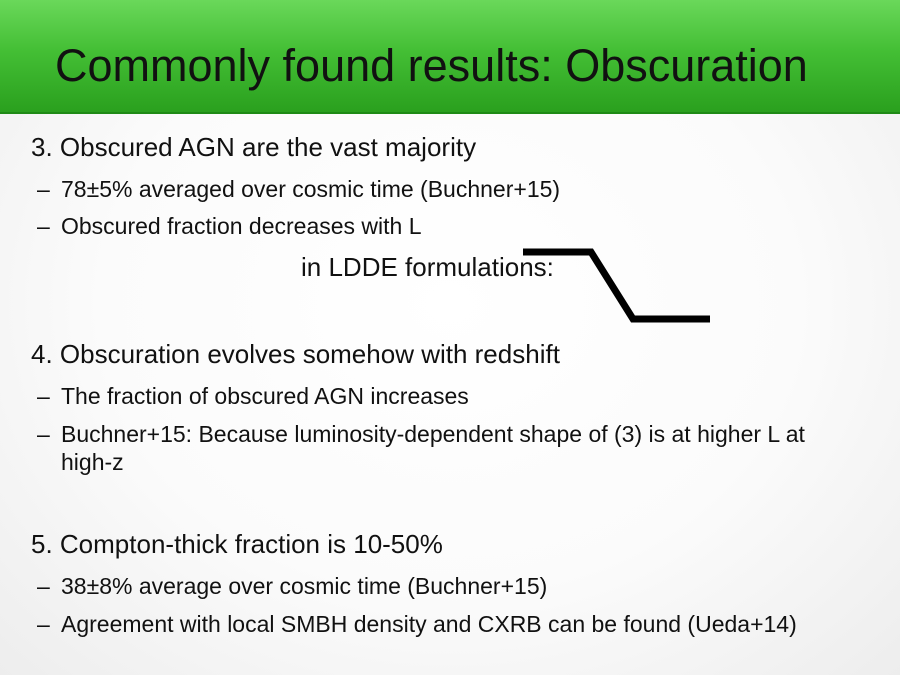  What do you see at coordinates (237, 544) in the screenshot?
I see `section-heading-5: 5. Compton-thick fraction is 10-50%` at bounding box center [237, 544].